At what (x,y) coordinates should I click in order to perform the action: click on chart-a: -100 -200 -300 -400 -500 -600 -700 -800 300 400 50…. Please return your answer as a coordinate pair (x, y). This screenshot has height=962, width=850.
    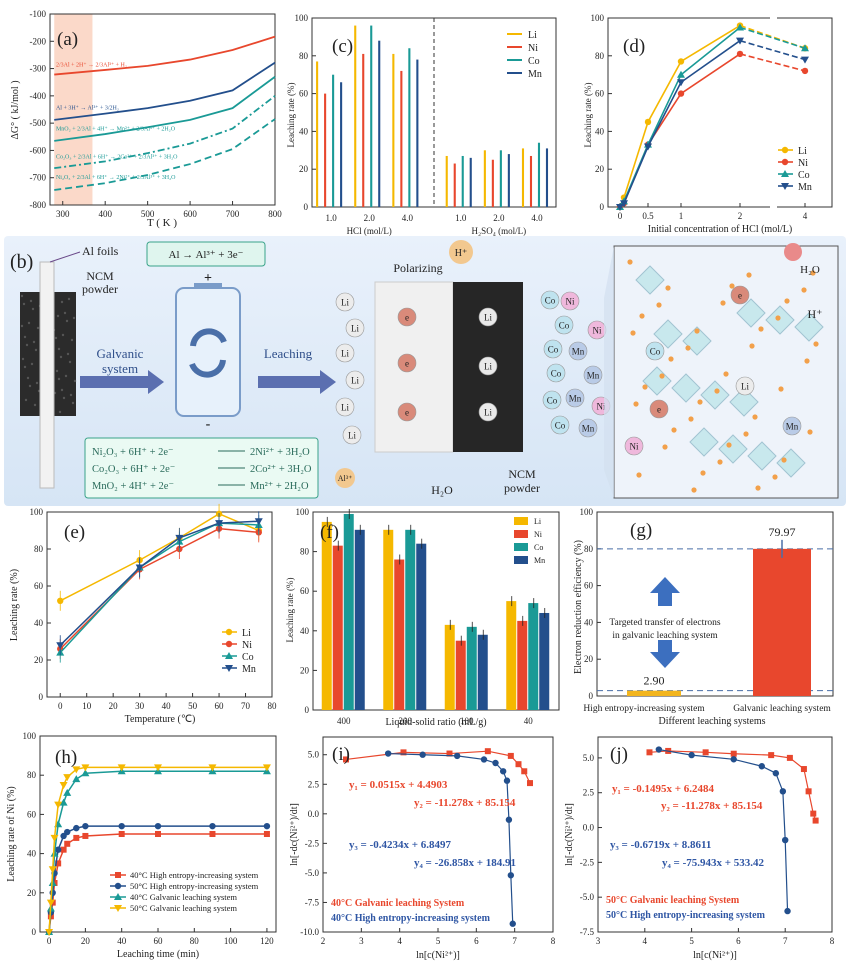
    Looking at the image, I should click on (146, 119).